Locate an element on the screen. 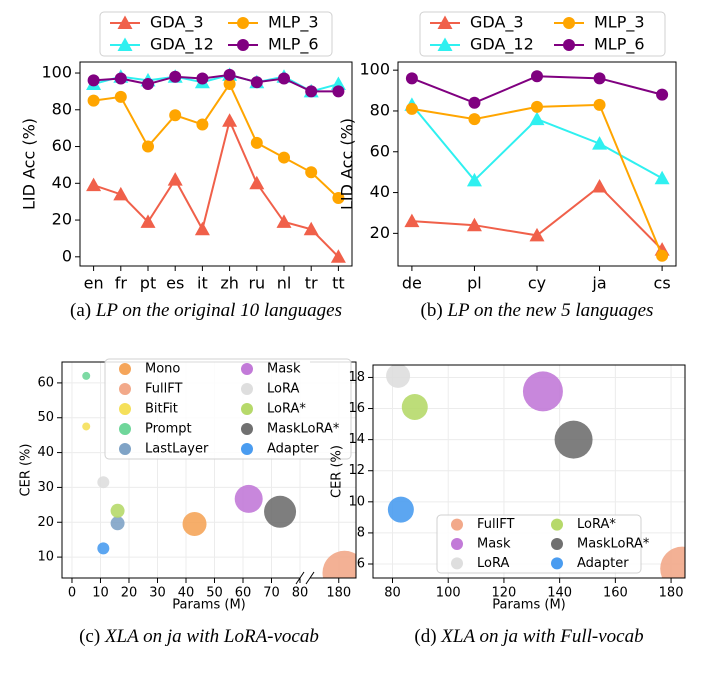  legend-label: Mask is located at coordinates (494, 544).